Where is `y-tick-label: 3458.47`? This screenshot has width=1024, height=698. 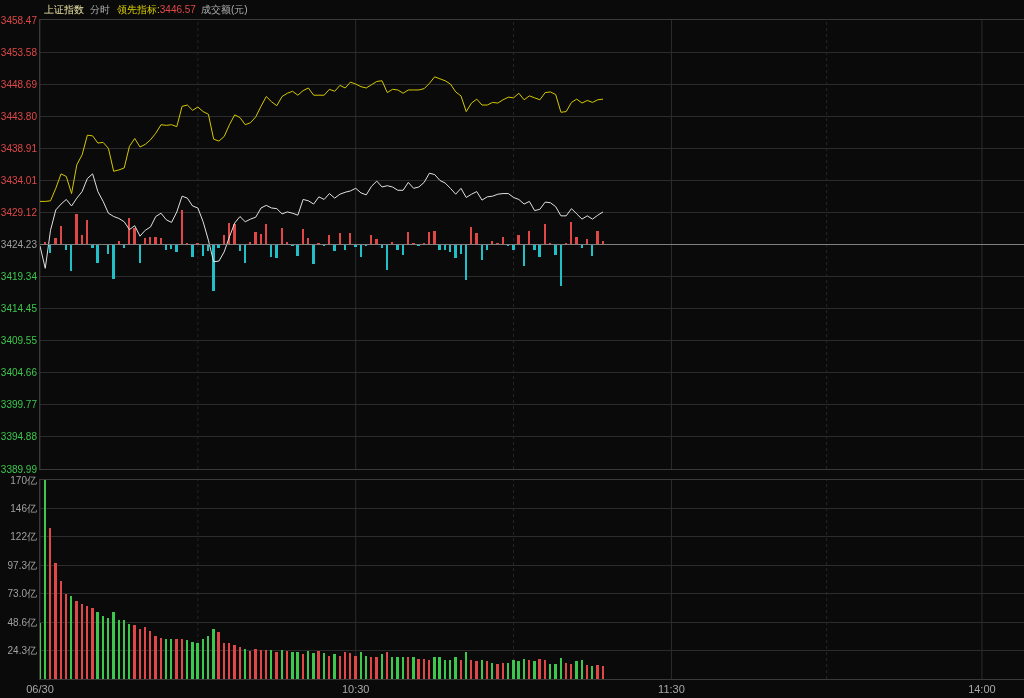
y-tick-label: 3458.47 is located at coordinates (19, 20).